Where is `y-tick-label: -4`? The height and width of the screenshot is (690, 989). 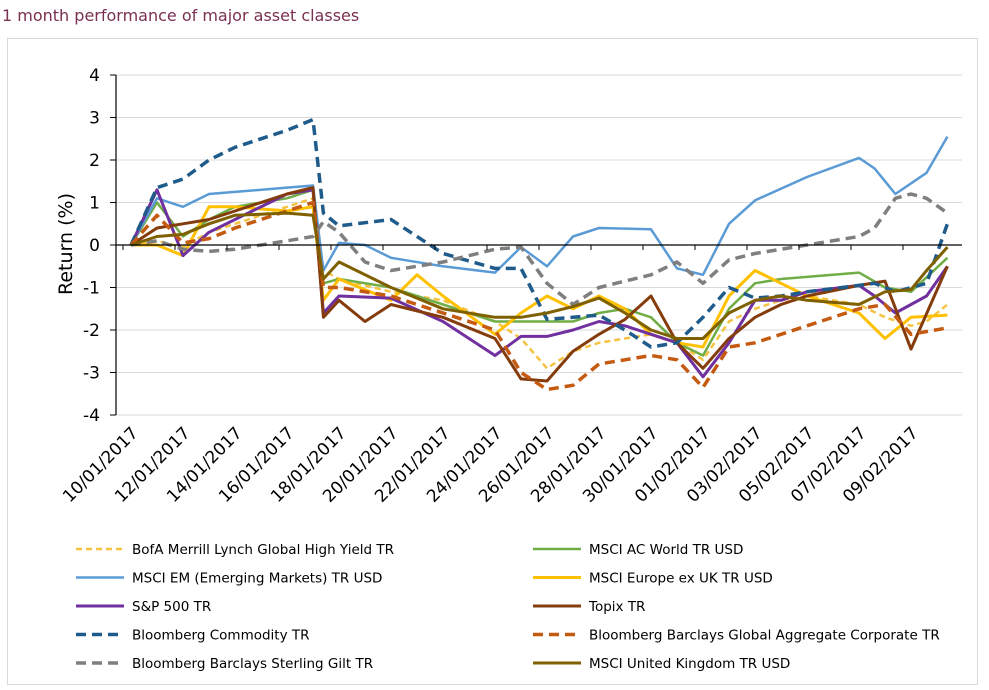 y-tick-label: -4 is located at coordinates (91, 416).